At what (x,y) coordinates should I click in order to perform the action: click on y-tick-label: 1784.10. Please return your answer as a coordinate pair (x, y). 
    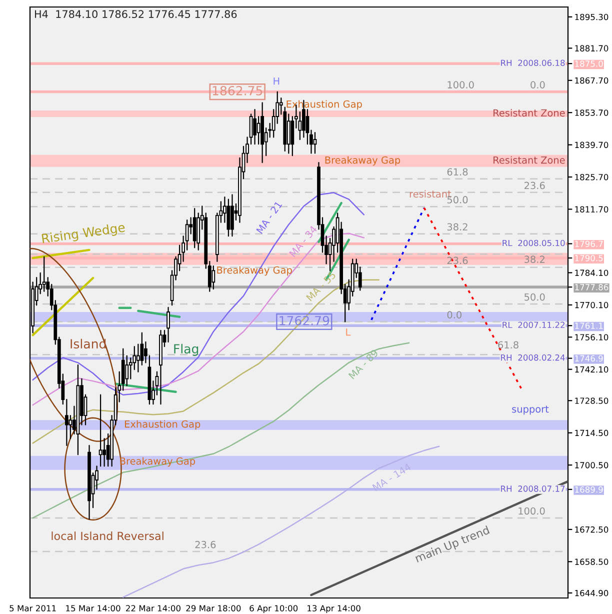
    Looking at the image, I should click on (591, 273).